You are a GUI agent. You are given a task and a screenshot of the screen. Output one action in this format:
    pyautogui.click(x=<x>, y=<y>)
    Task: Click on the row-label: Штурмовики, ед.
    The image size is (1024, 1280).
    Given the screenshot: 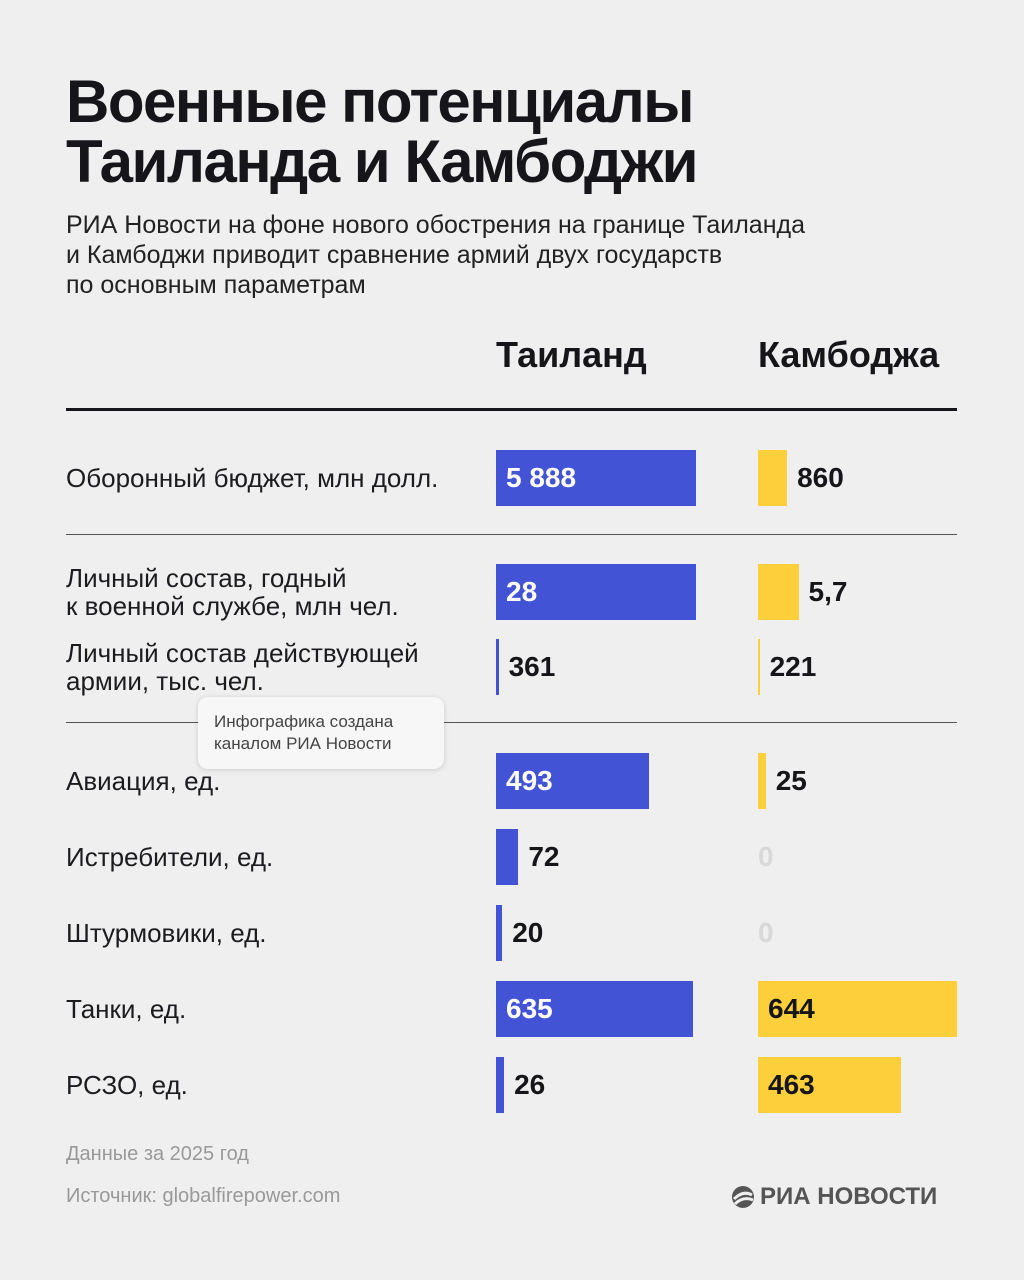 What is the action you would take?
    pyautogui.click(x=166, y=933)
    